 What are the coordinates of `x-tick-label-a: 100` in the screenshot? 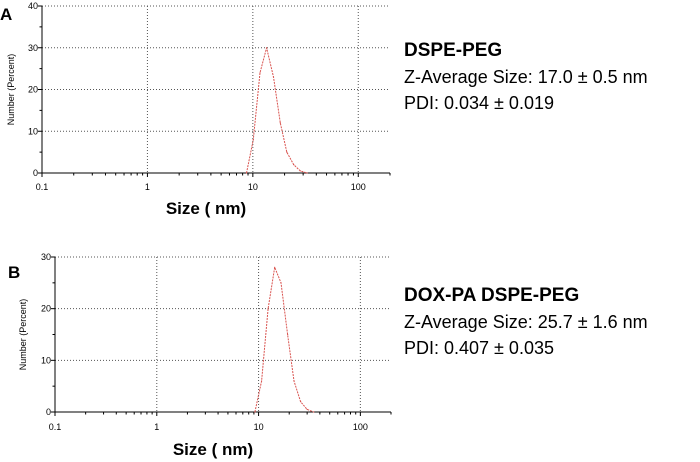 It's located at (358, 187).